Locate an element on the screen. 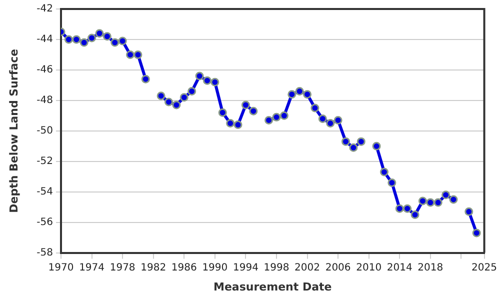 The height and width of the screenshot is (300, 500). x-tick-label: 1978 is located at coordinates (123, 268).